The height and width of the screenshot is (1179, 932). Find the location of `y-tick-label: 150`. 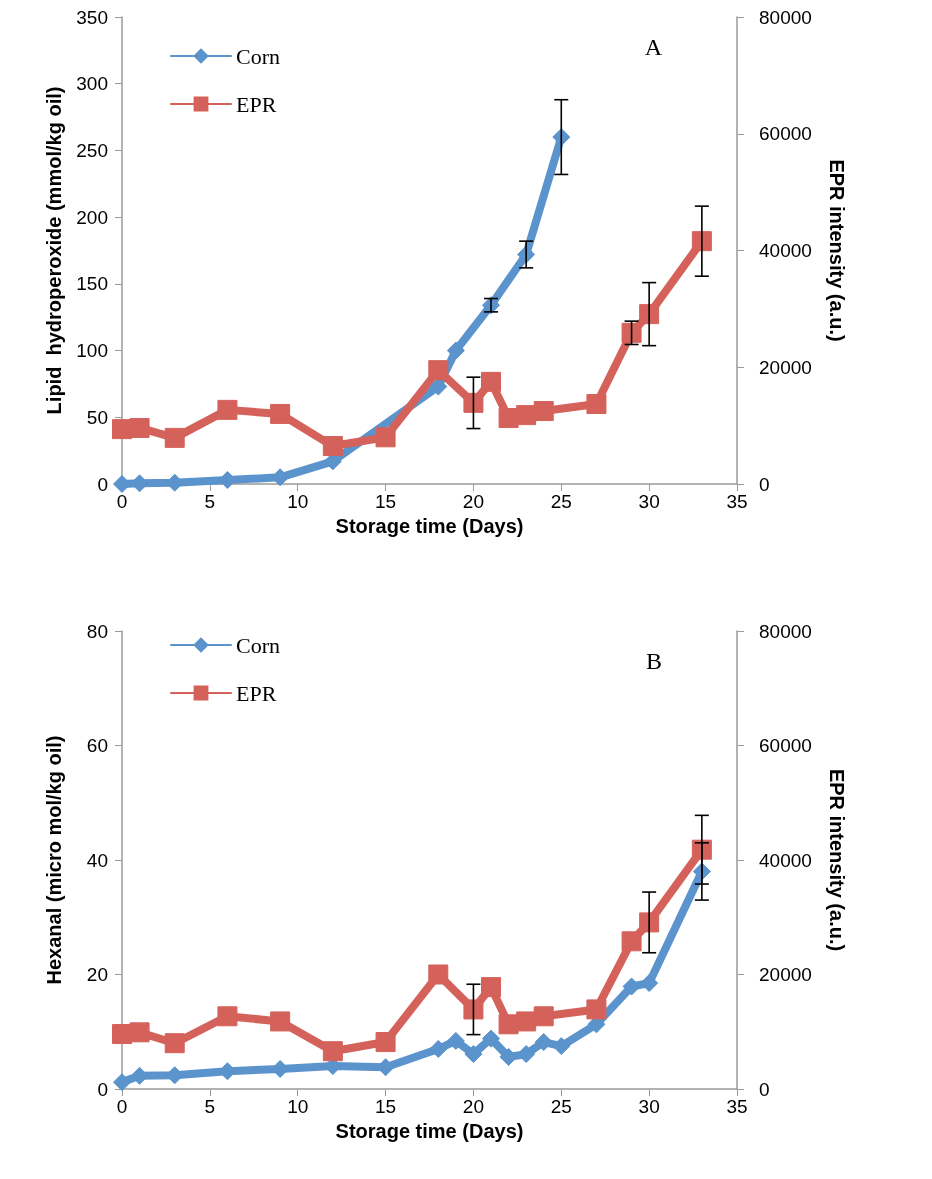

y-tick-label: 150 is located at coordinates (92, 284).